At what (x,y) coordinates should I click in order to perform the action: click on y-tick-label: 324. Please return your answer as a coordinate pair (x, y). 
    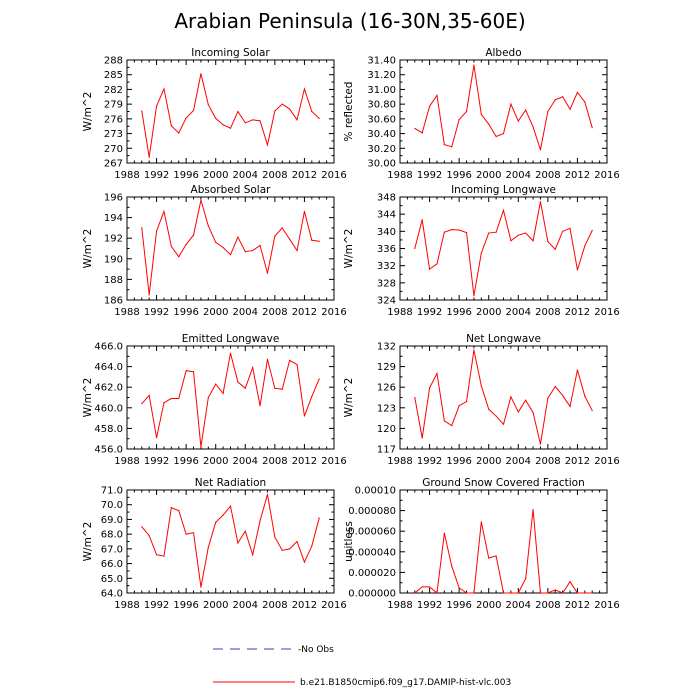
    Looking at the image, I should click on (386, 301).